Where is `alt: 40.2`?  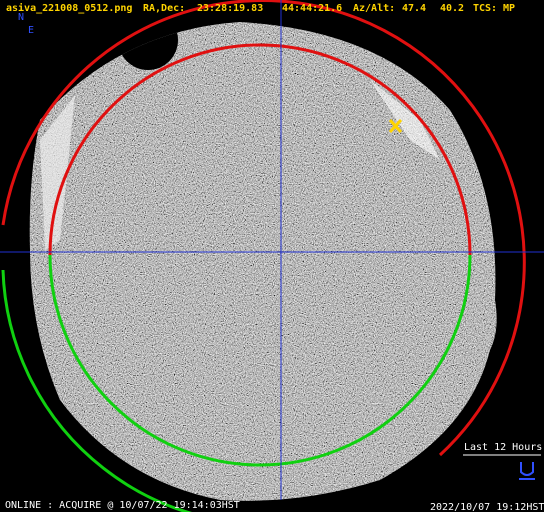
alt: 40.2 is located at coordinates (452, 8).